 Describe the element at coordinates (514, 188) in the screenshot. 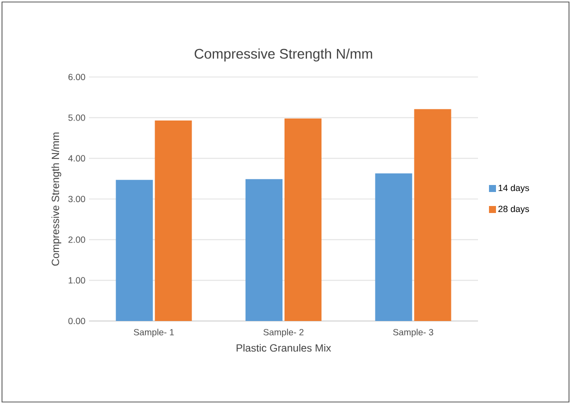

I see `legend-label: 14 days` at that location.